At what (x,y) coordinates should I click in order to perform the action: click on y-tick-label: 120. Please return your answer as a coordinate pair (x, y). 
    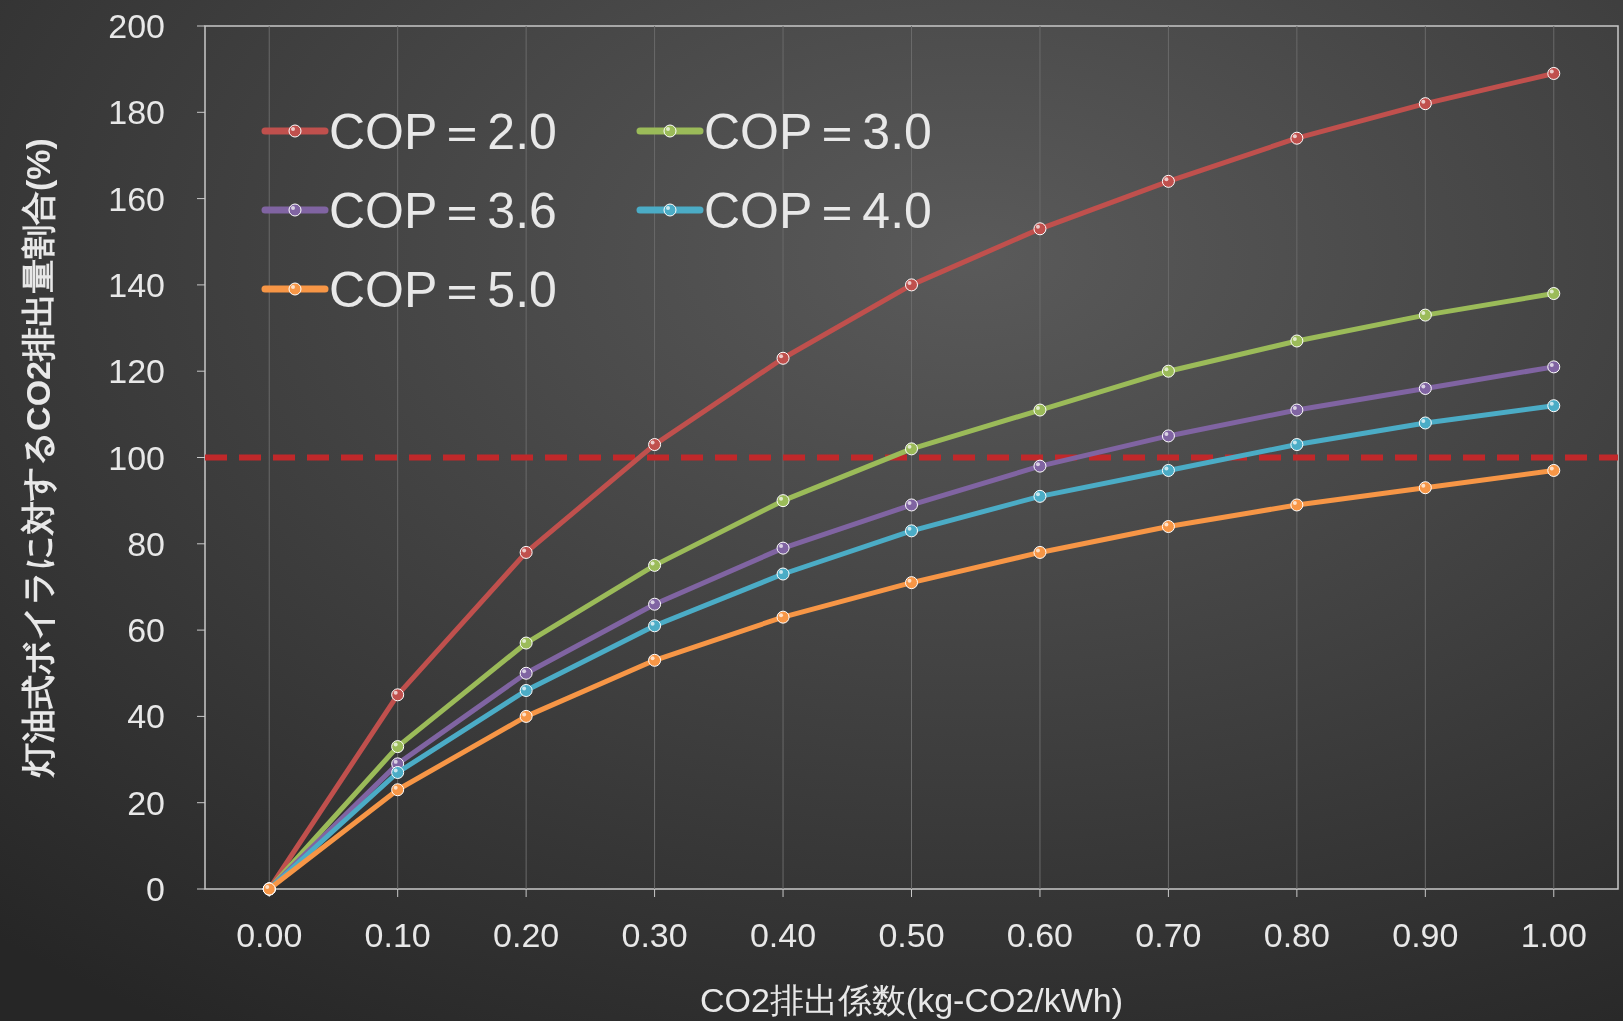
    Looking at the image, I should click on (136, 371).